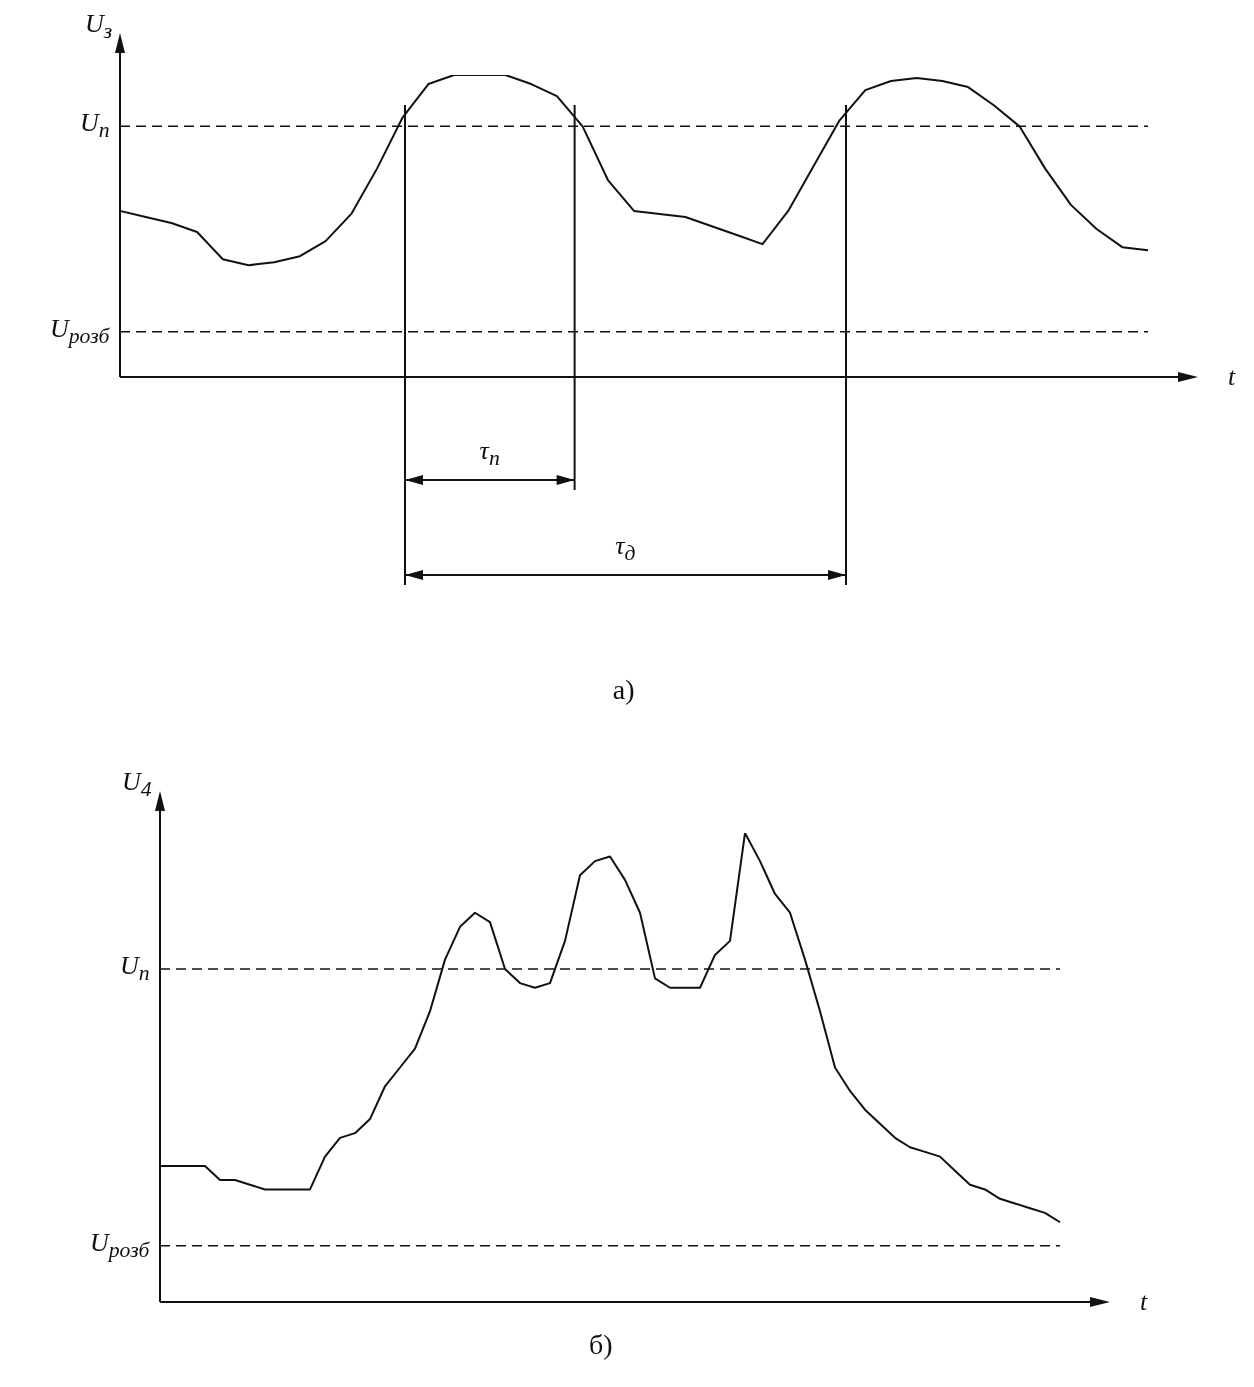 The height and width of the screenshot is (1387, 1254). Describe the element at coordinates (625, 548) in the screenshot. I see `text: τ$_{д}$` at that location.